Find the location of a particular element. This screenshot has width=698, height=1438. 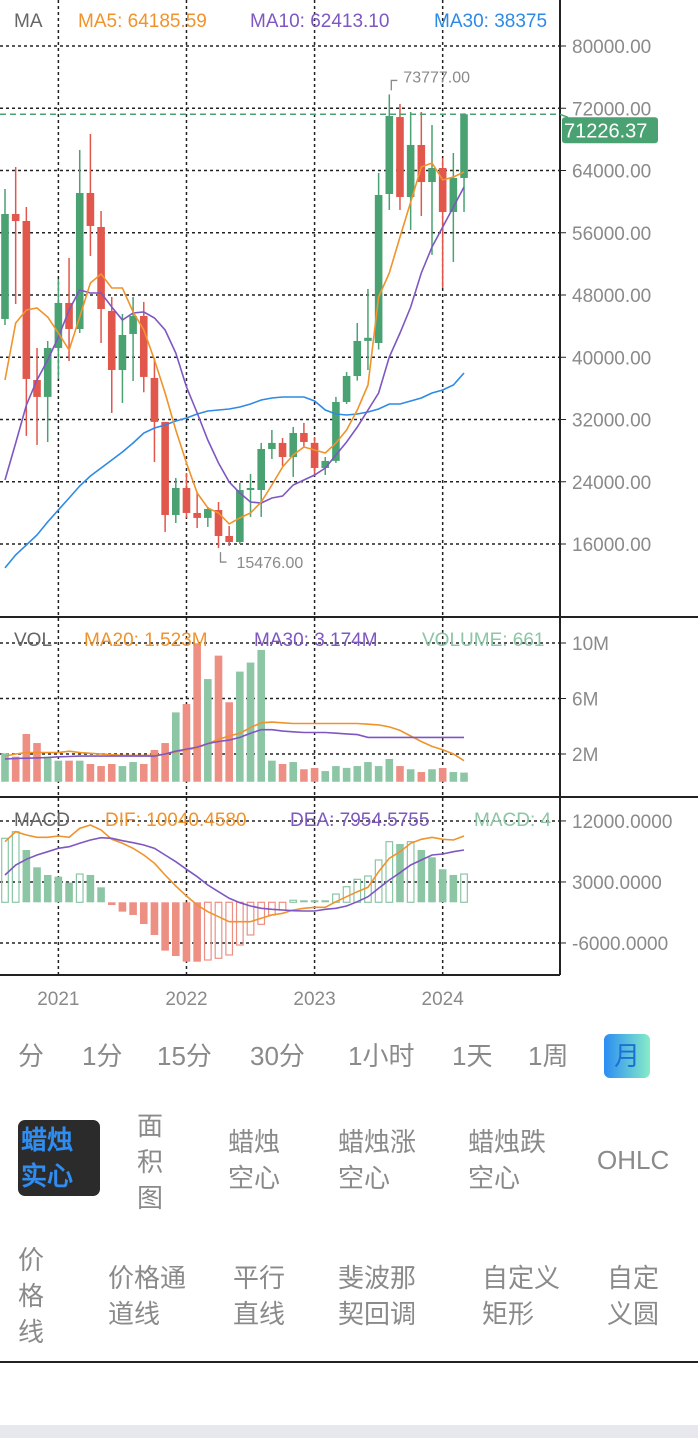

macd-value-legend: MACD: 4 is located at coordinates (513, 820).